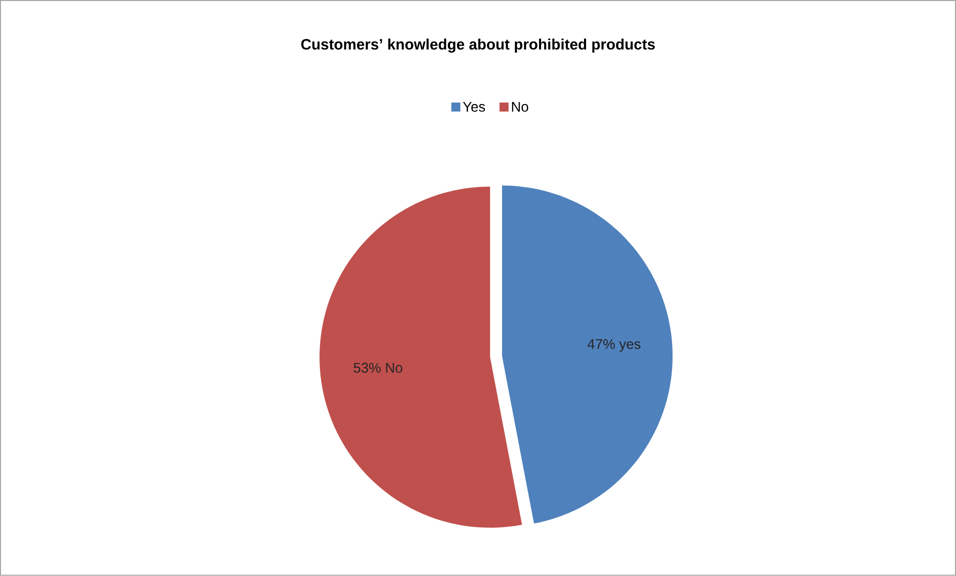 Image resolution: width=956 pixels, height=576 pixels. Describe the element at coordinates (614, 345) in the screenshot. I see `data-label: 47% yes` at that location.